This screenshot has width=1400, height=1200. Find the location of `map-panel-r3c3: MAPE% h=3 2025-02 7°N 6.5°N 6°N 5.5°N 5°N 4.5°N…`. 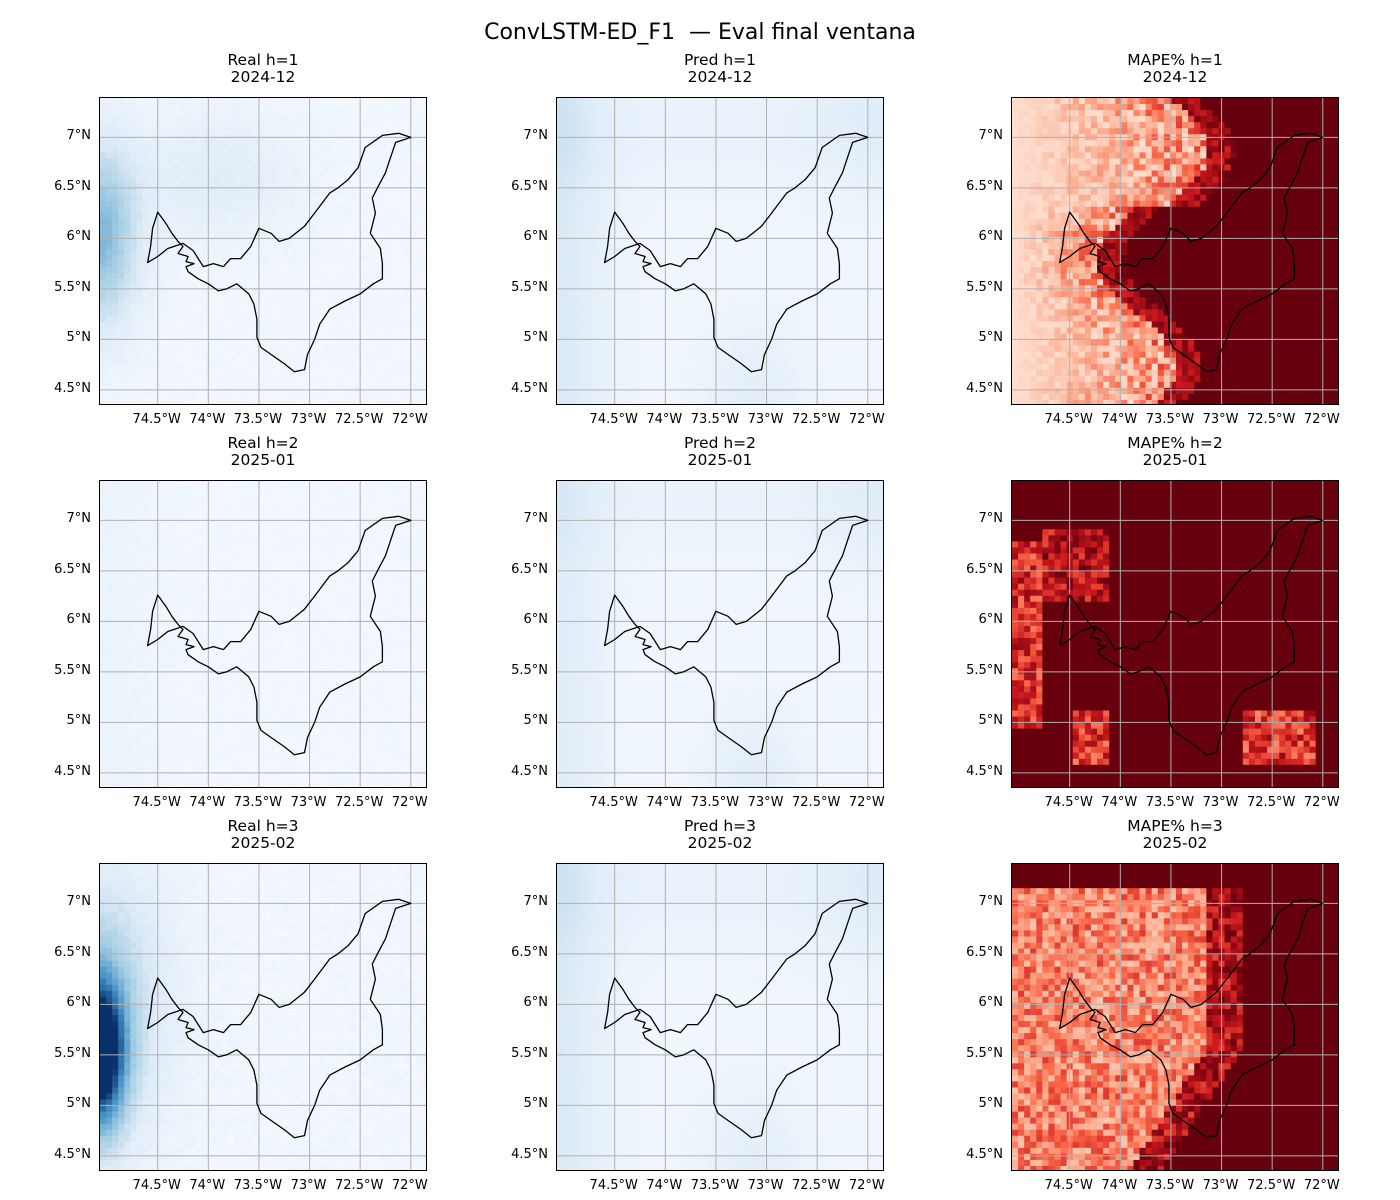

map-panel-r3c3: MAPE% h=3 2025-02 7°N 6.5°N 6°N 5.5°N 5°N 4.5°N… is located at coordinates (1153, 1005).